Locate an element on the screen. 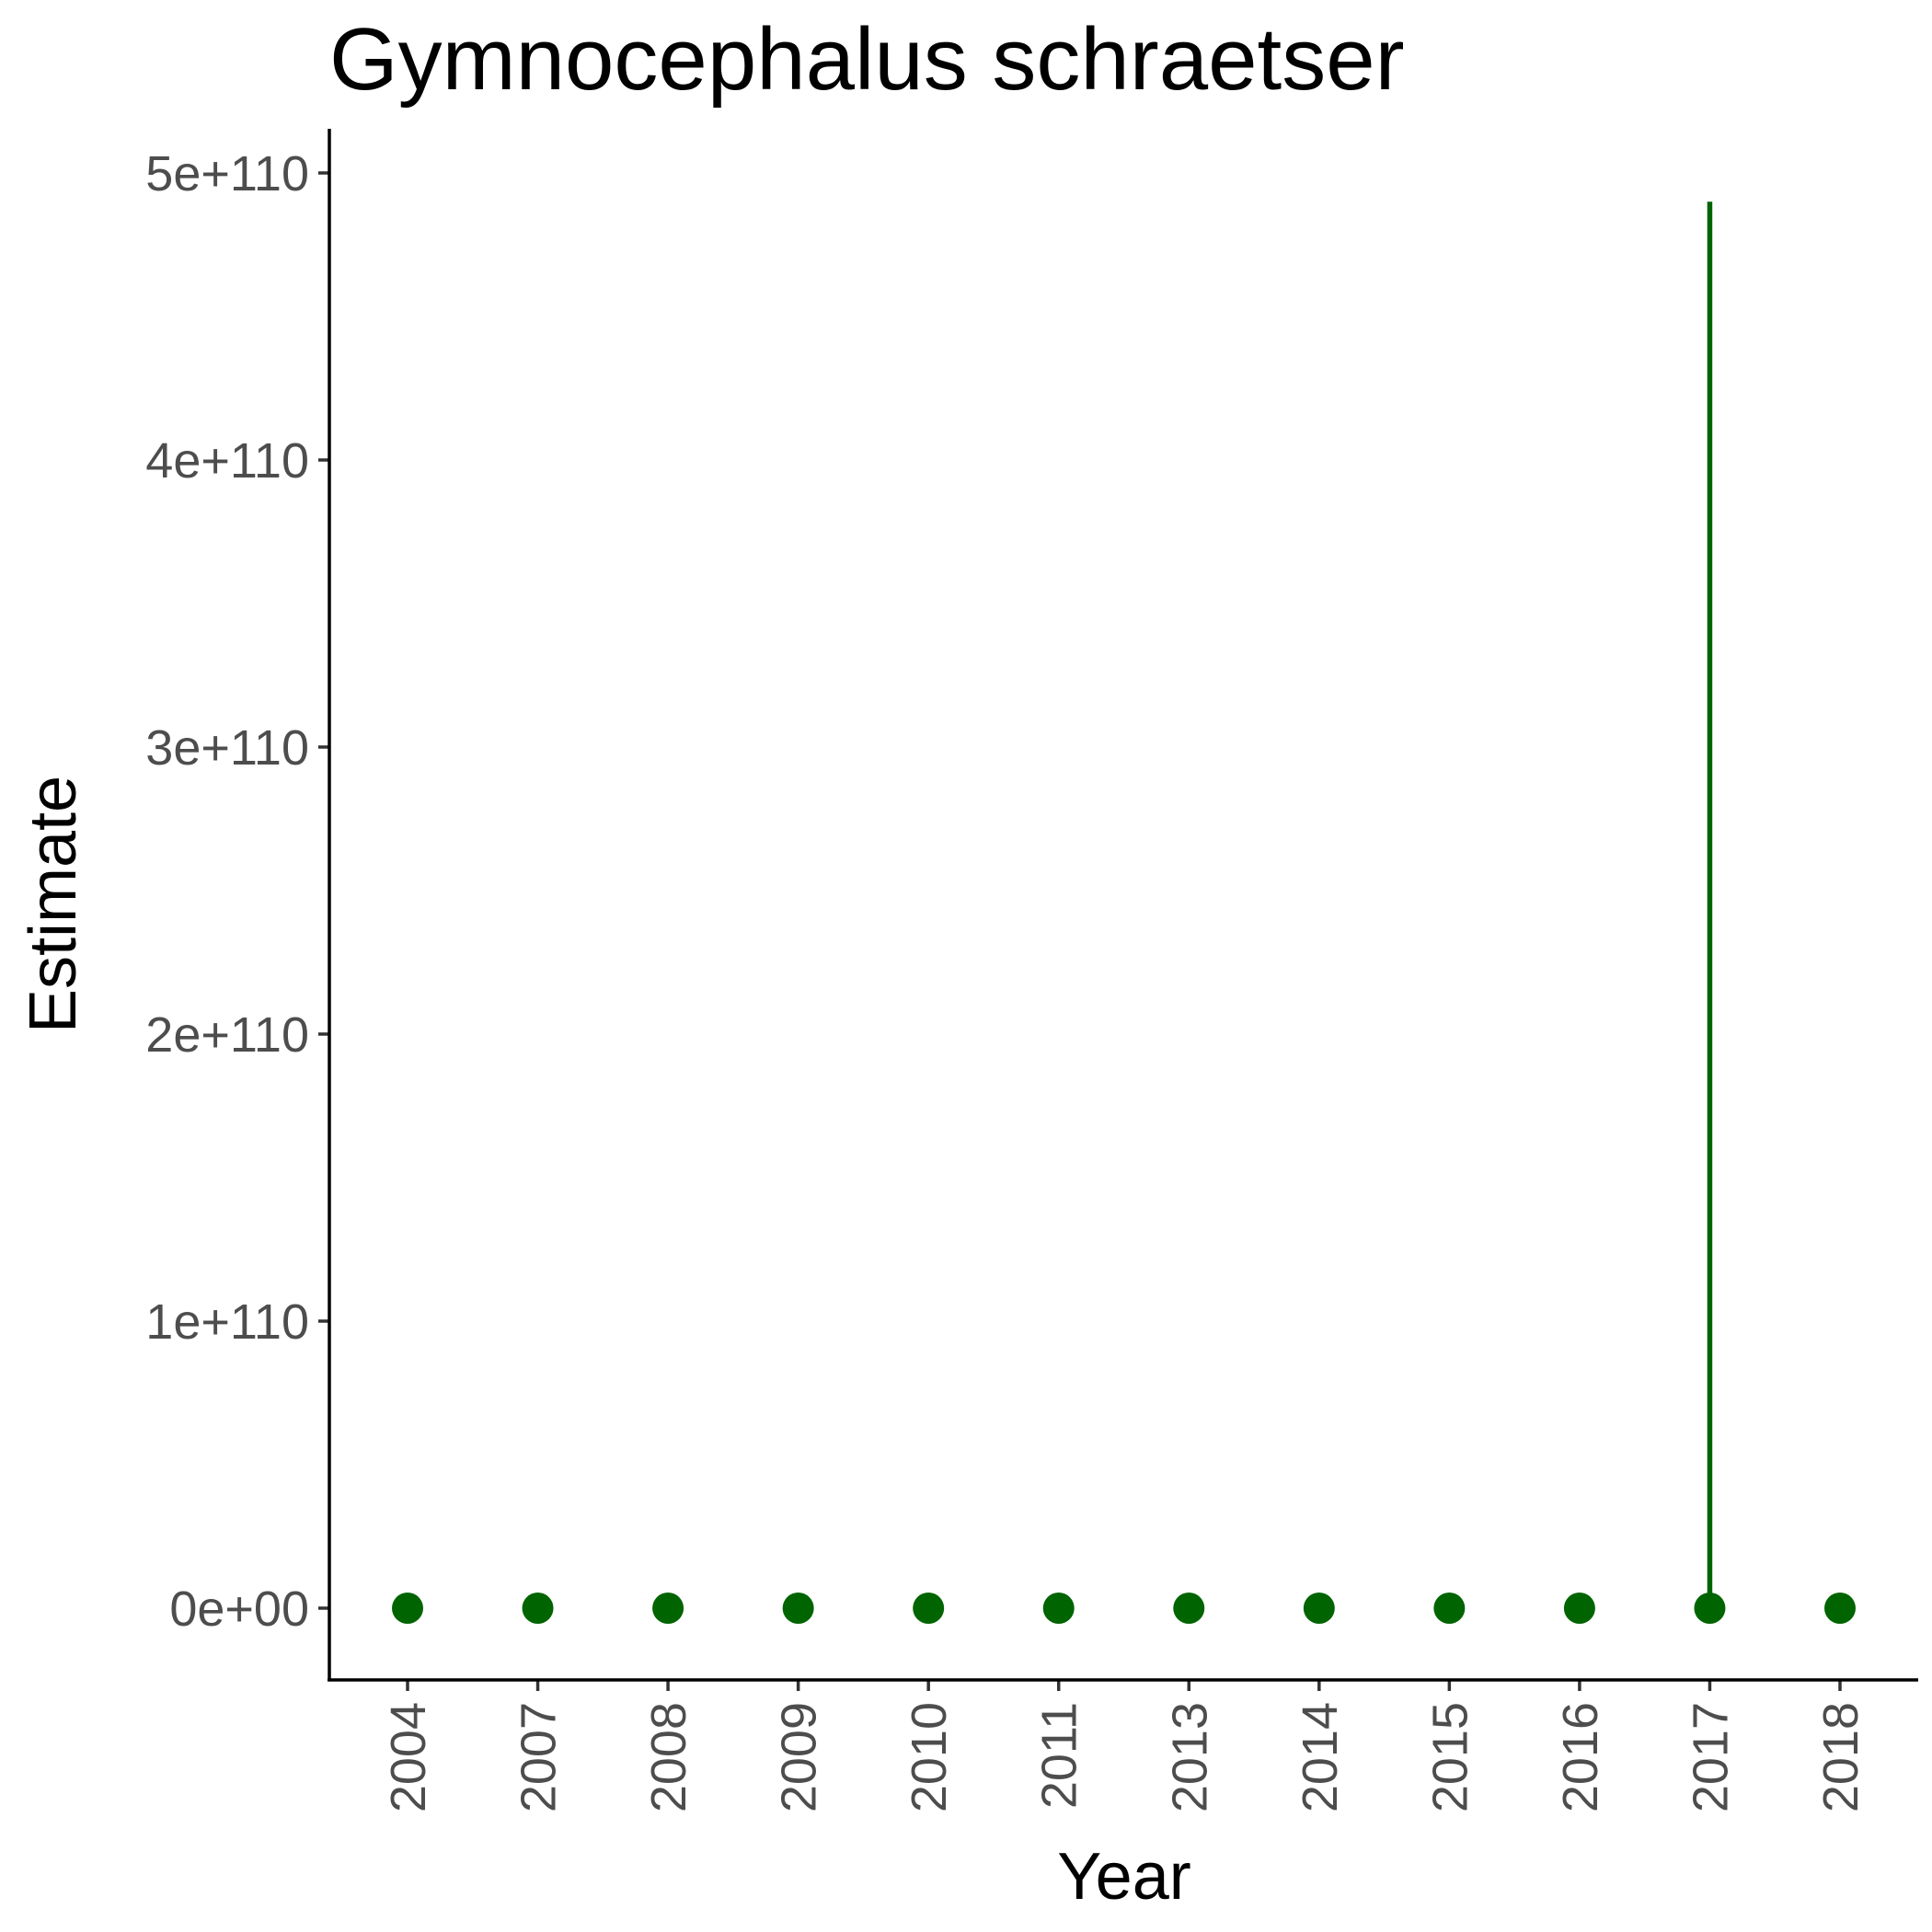 This screenshot has width=1932, height=1932. data-points is located at coordinates (1124, 1608).